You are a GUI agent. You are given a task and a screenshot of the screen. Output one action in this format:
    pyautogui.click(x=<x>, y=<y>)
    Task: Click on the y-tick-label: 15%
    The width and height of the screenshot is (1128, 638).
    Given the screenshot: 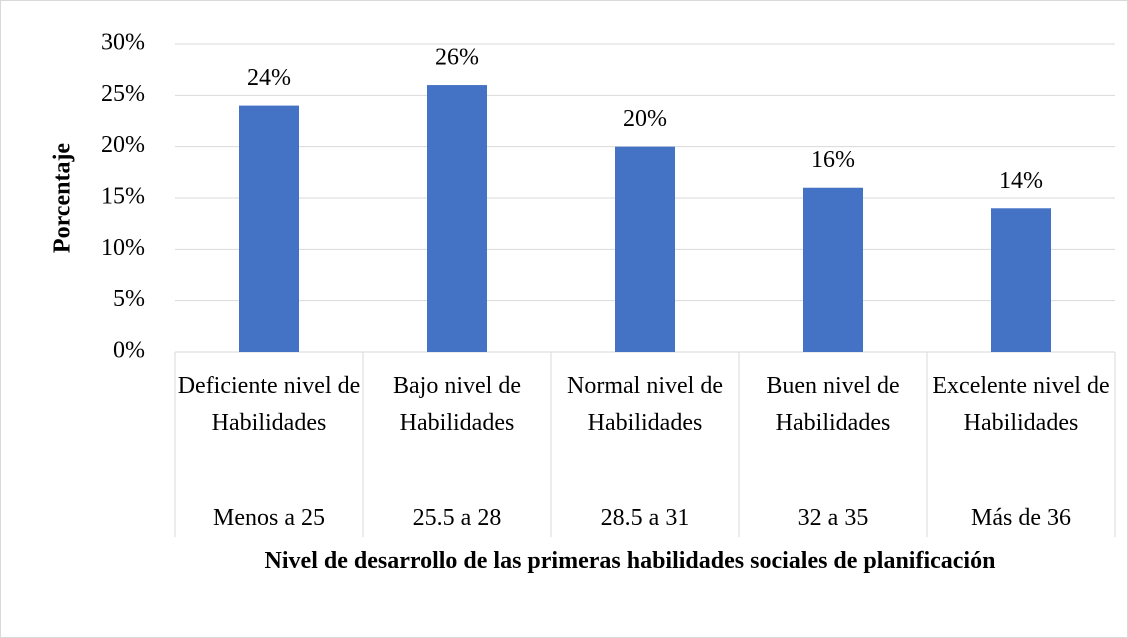 What is the action you would take?
    pyautogui.click(x=123, y=197)
    